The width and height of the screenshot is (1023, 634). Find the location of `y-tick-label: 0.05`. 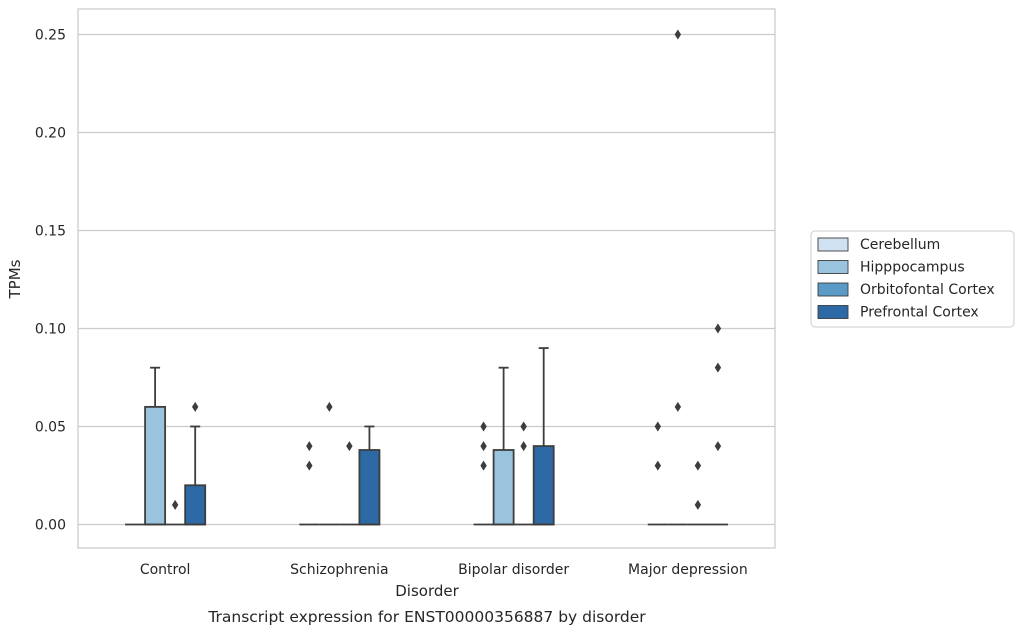

y-tick-label: 0.05 is located at coordinates (50, 427).